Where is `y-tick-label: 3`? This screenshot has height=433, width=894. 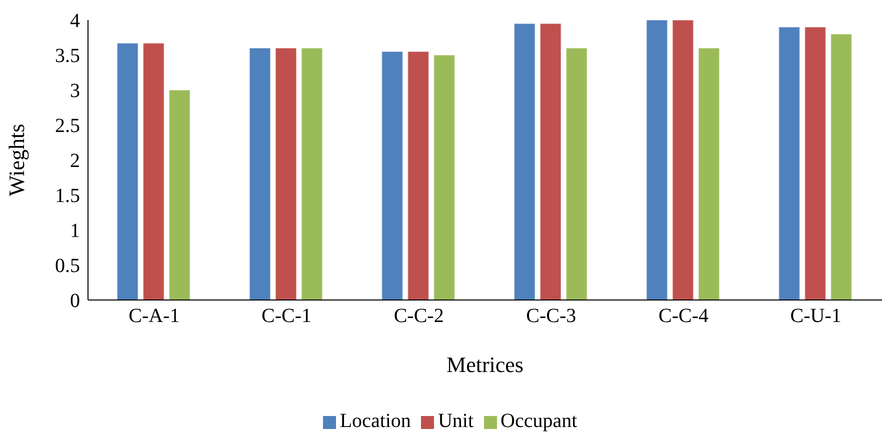
y-tick-label: 3 is located at coordinates (75, 91).